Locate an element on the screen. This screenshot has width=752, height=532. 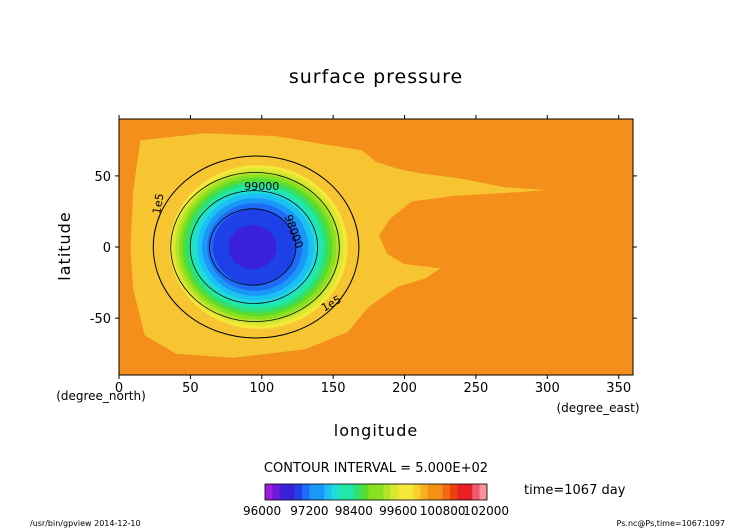
x-tick-label: 250 is located at coordinates (476, 388).